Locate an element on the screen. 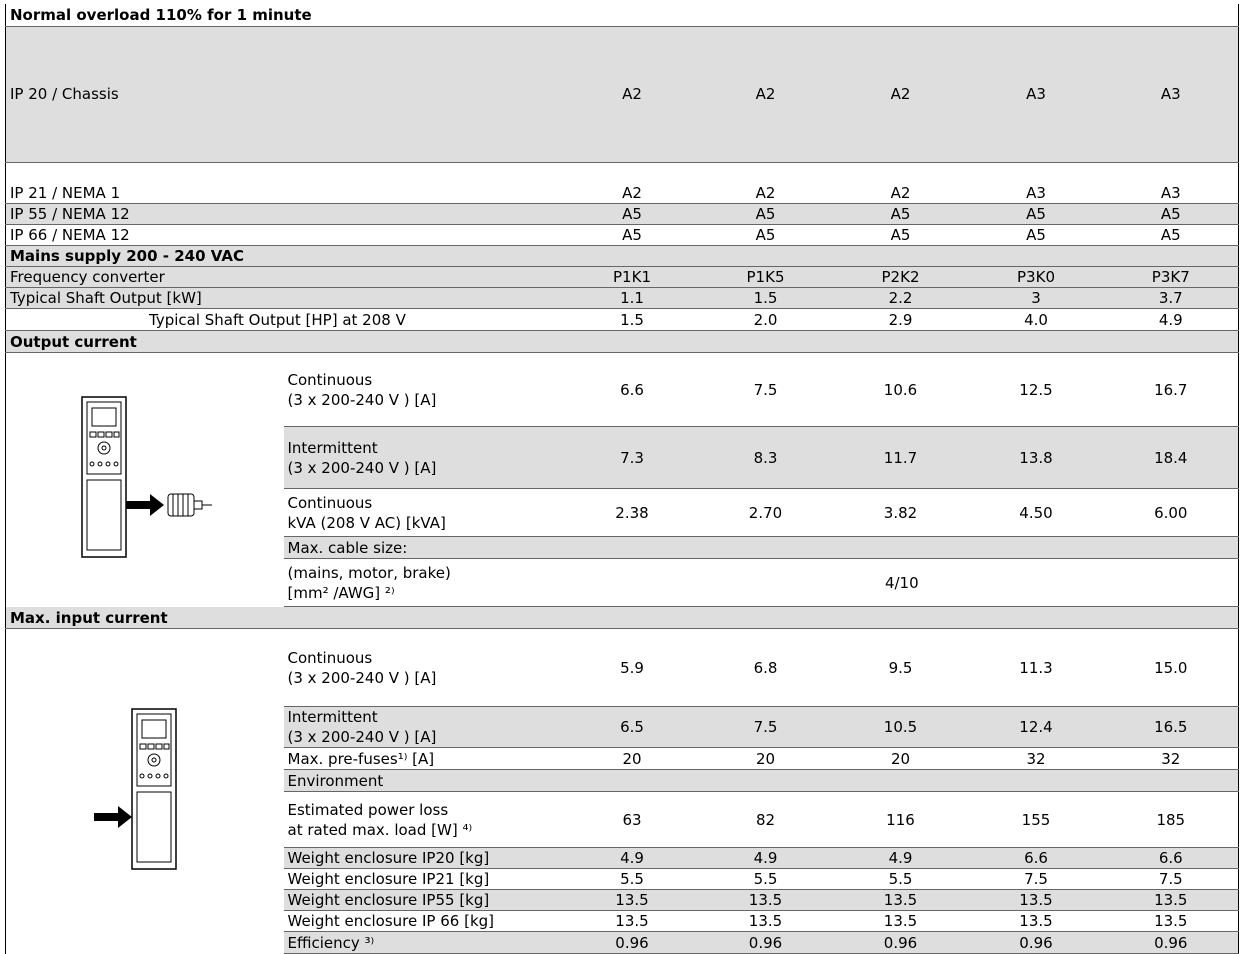 This screenshot has height=954, width=1243. row-label: Weight enclosure IP 66 [kg] is located at coordinates (424, 921).